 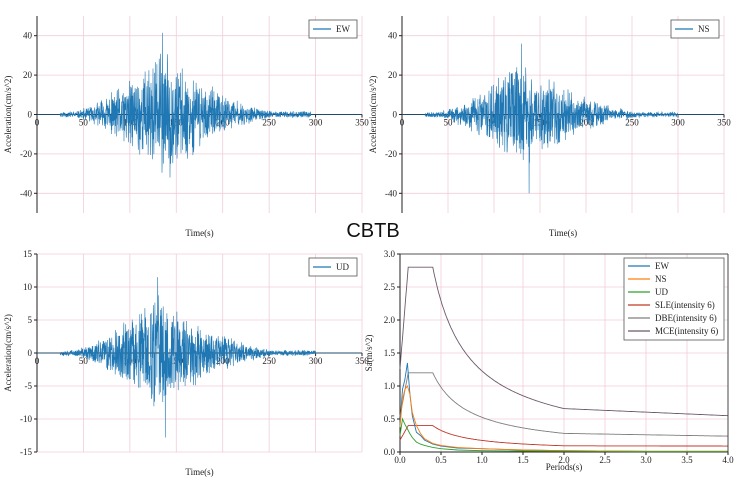 I want to click on y-tick-label: -5, so click(x=29, y=386).